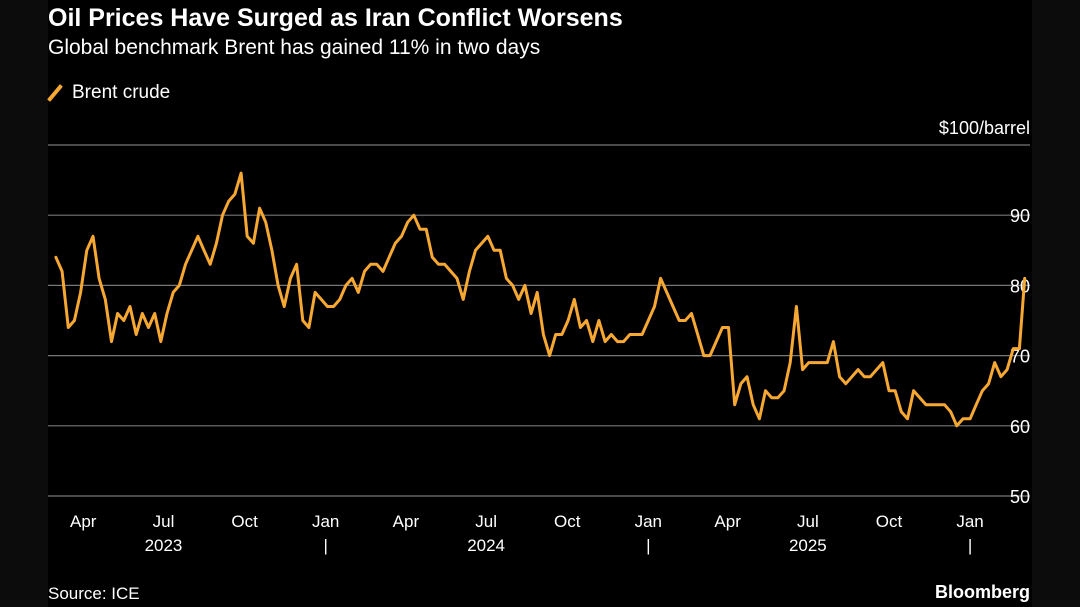  I want to click on legend: Brent crude, so click(109, 93).